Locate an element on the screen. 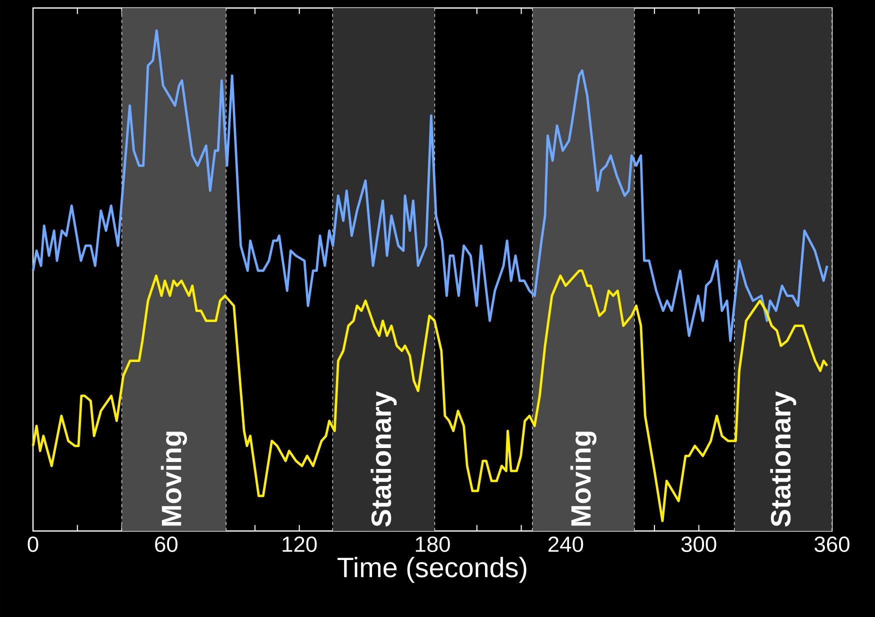 This screenshot has width=875, height=617. x-tick-label: 360 is located at coordinates (832, 544).